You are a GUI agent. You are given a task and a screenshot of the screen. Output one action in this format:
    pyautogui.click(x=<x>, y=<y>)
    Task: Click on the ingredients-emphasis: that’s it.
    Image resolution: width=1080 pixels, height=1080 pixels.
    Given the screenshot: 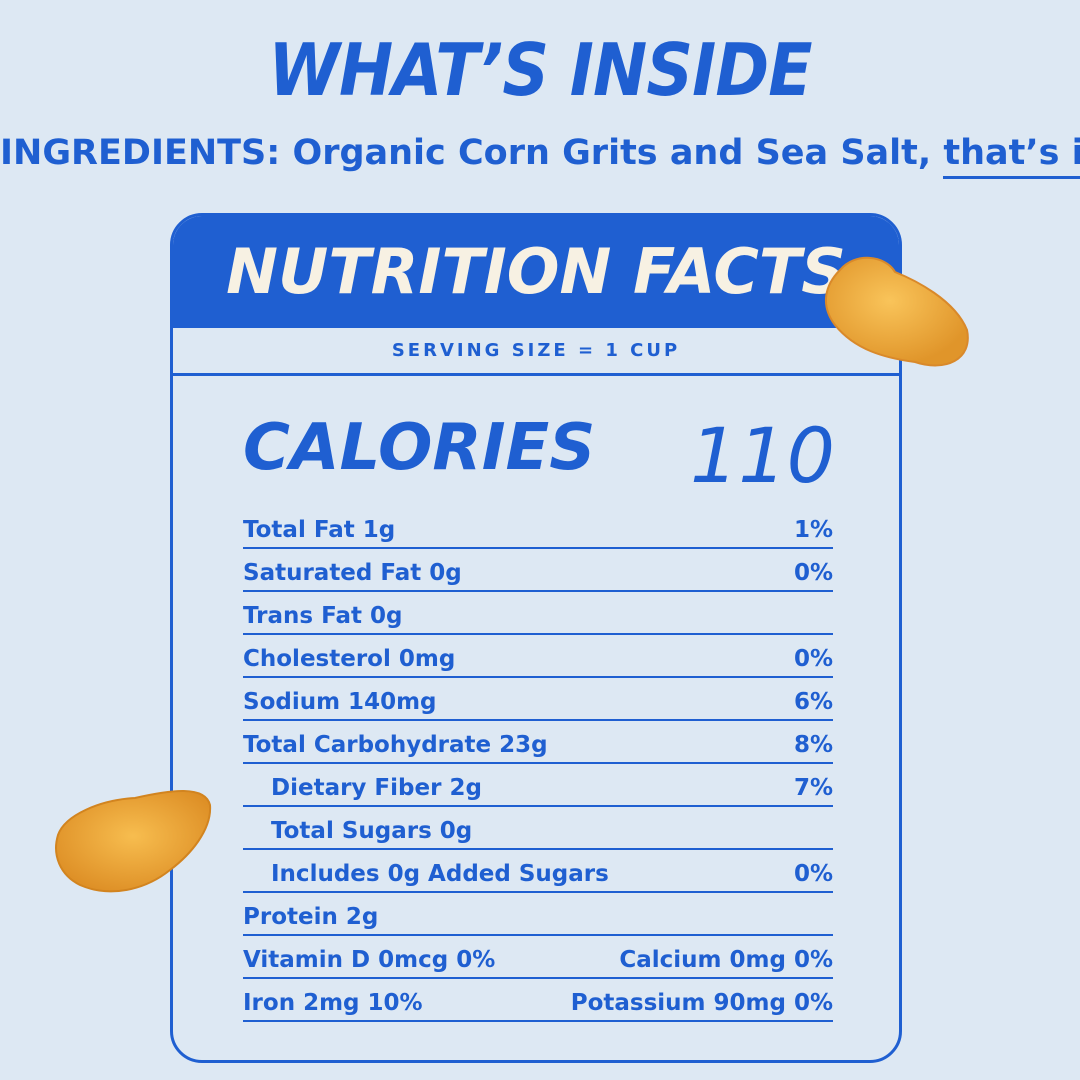 What is the action you would take?
    pyautogui.click(x=1011, y=156)
    